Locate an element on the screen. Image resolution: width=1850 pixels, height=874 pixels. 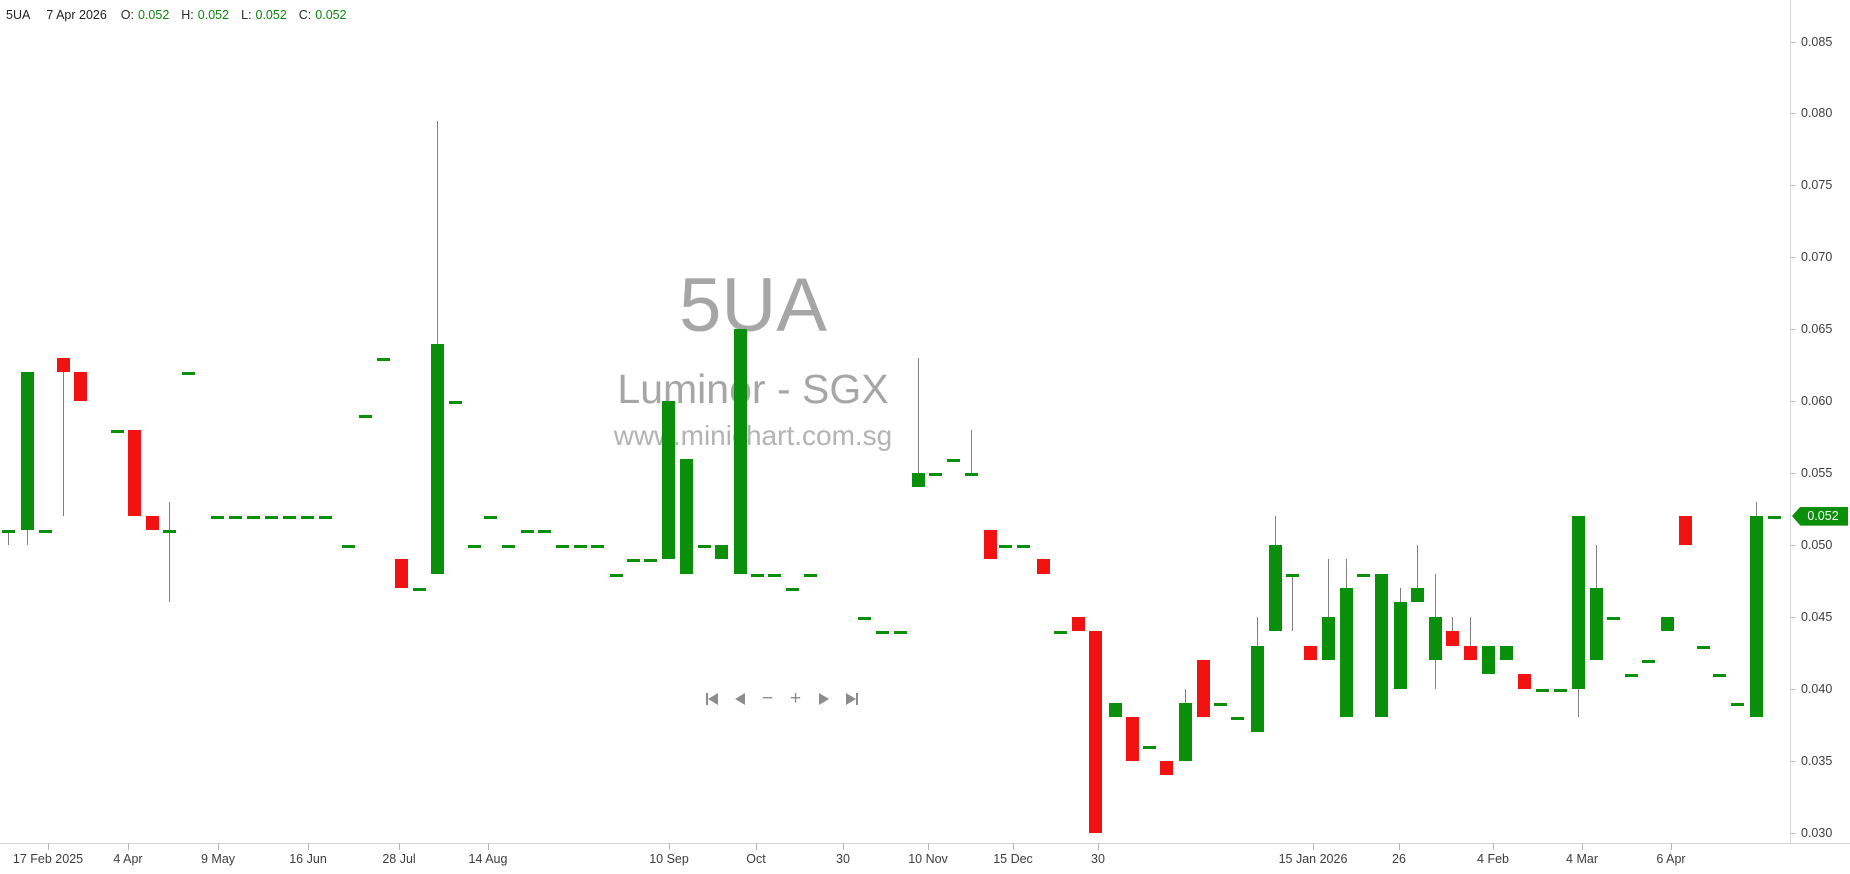
step-forward-button is located at coordinates (823, 699).